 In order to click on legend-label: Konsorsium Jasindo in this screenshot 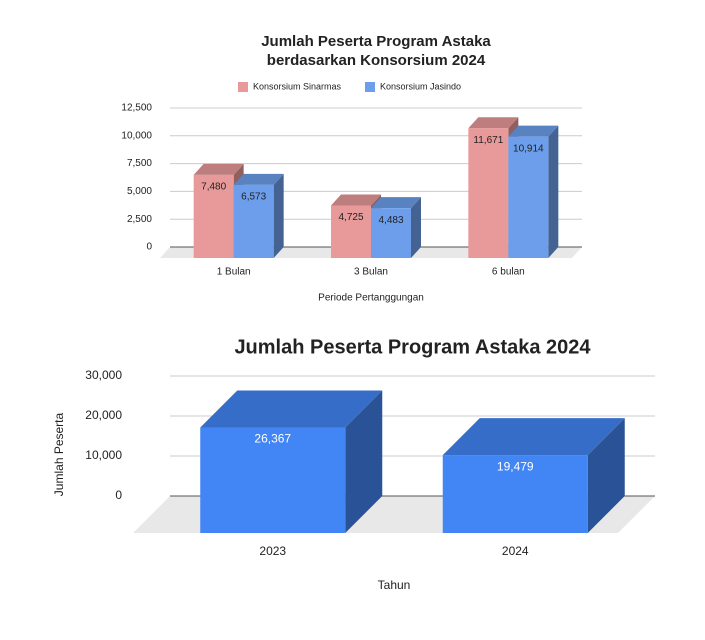, I will do `click(420, 86)`.